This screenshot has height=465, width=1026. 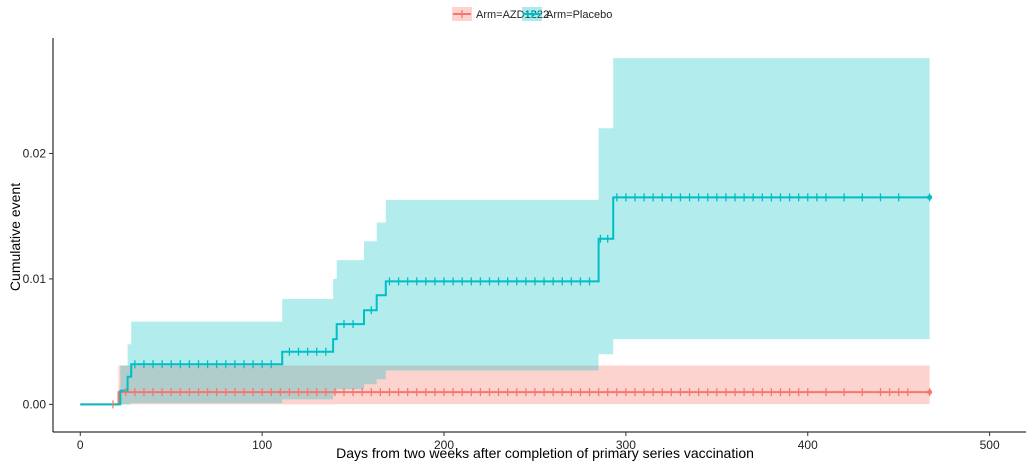 What do you see at coordinates (262, 445) in the screenshot?
I see `x-tick-label: 100` at bounding box center [262, 445].